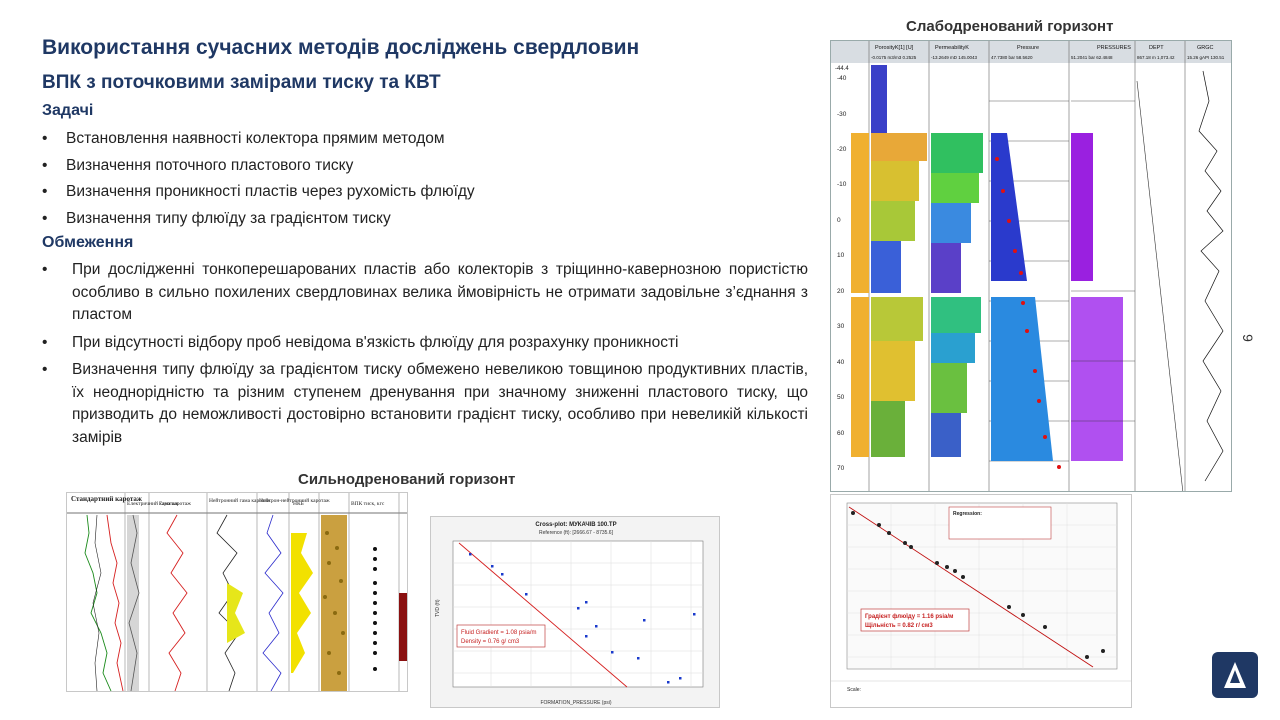 The image size is (1280, 720). Describe the element at coordinates (322, 166) in the screenshot. I see `list-item: Визначення поточного пластового тиску` at that location.